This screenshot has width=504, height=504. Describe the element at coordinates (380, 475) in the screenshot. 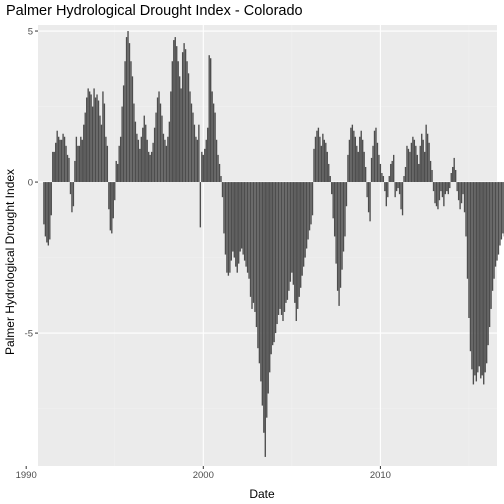

I see `x-tick-label: 2010` at that location.